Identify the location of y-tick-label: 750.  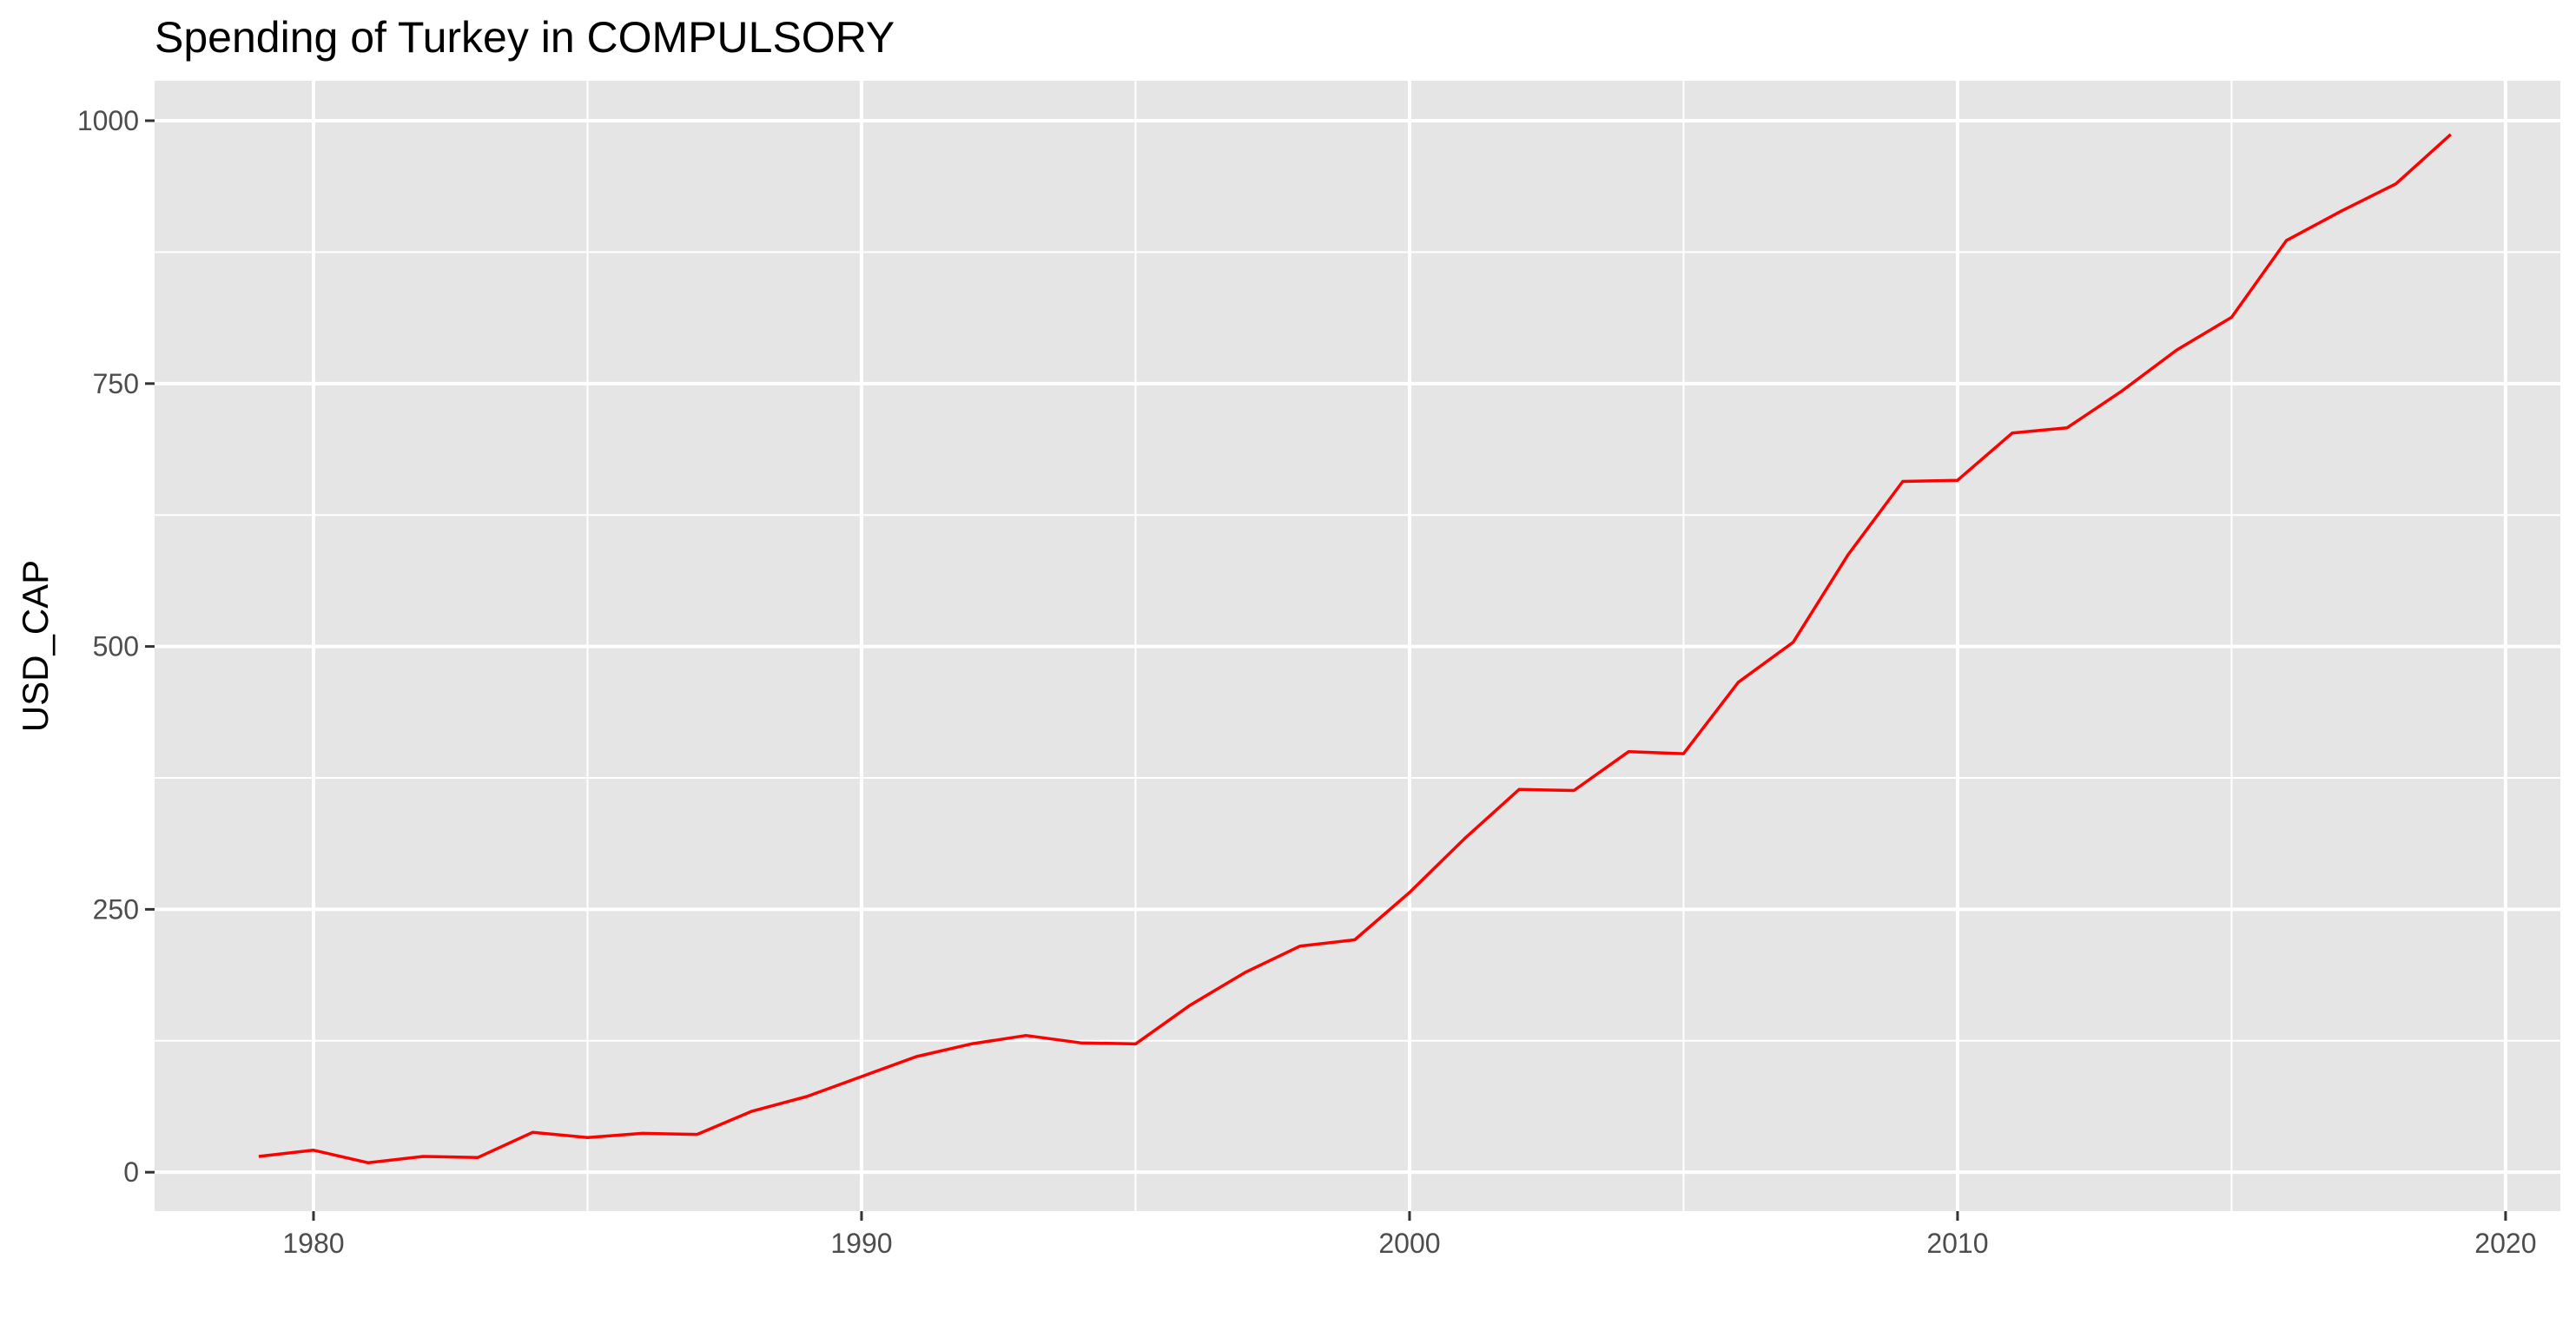
(116, 384).